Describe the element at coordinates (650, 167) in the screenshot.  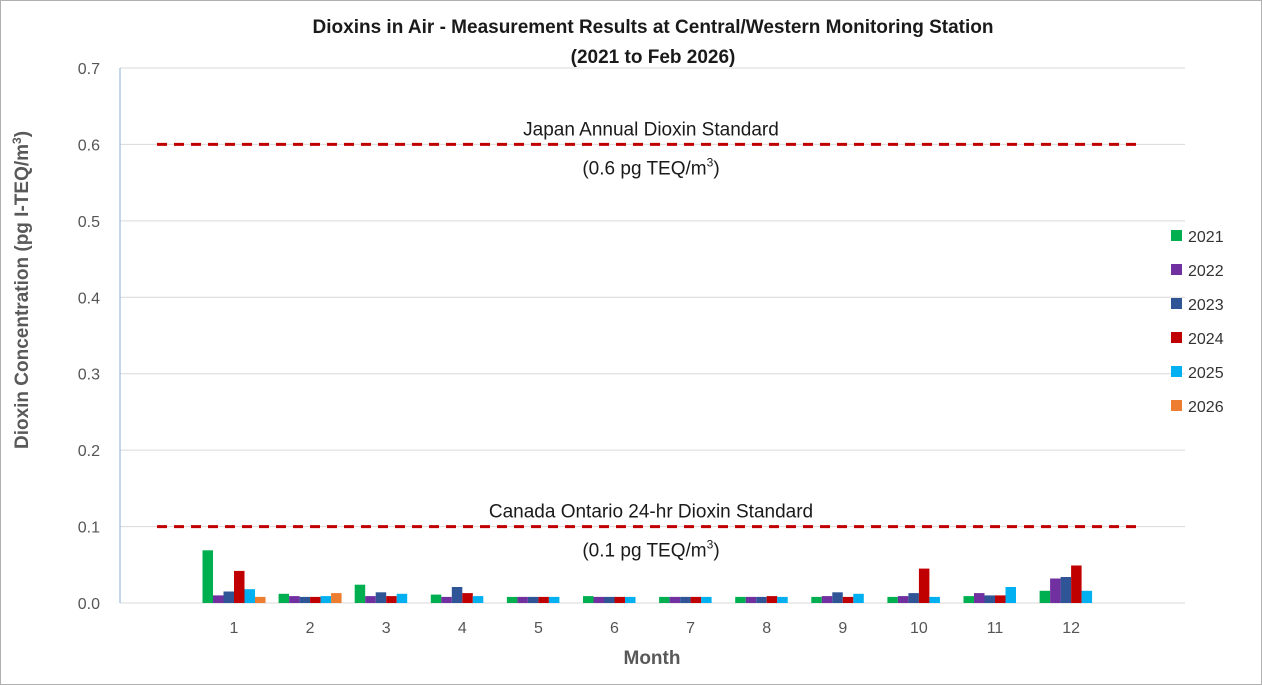
I see `reference-sublabel-1: (0.6 pg TEQ/m3)` at that location.